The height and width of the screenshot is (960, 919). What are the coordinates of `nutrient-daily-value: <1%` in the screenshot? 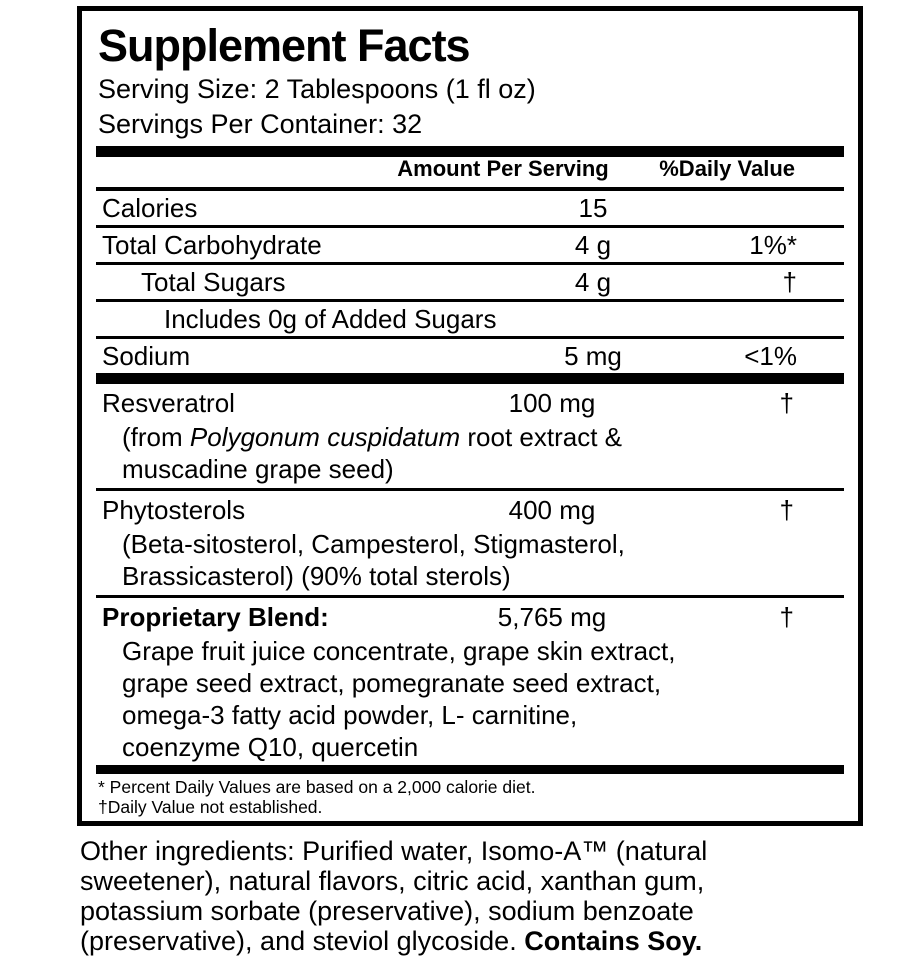 It's located at (770, 355).